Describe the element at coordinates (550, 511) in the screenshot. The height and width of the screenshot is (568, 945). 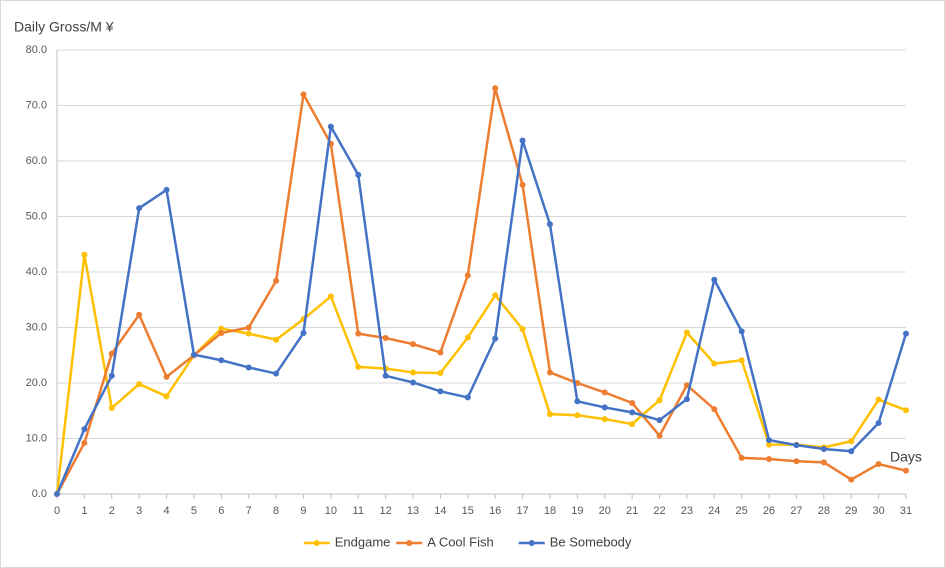
I see `x-tick-label: 18` at that location.